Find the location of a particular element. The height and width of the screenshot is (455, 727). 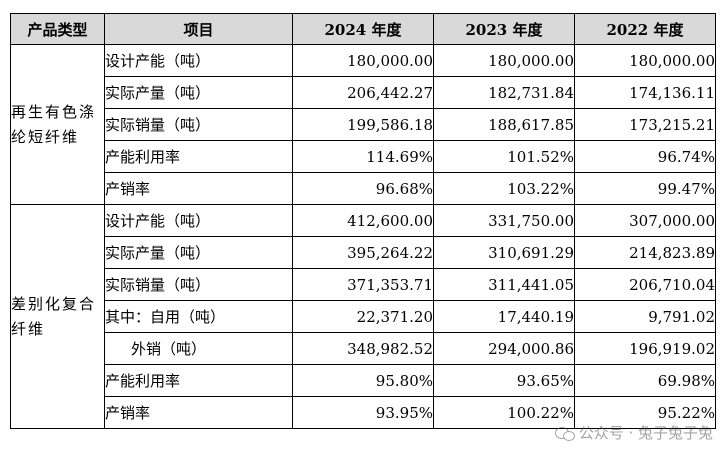

value-2023: 310,691.29 is located at coordinates (504, 252).